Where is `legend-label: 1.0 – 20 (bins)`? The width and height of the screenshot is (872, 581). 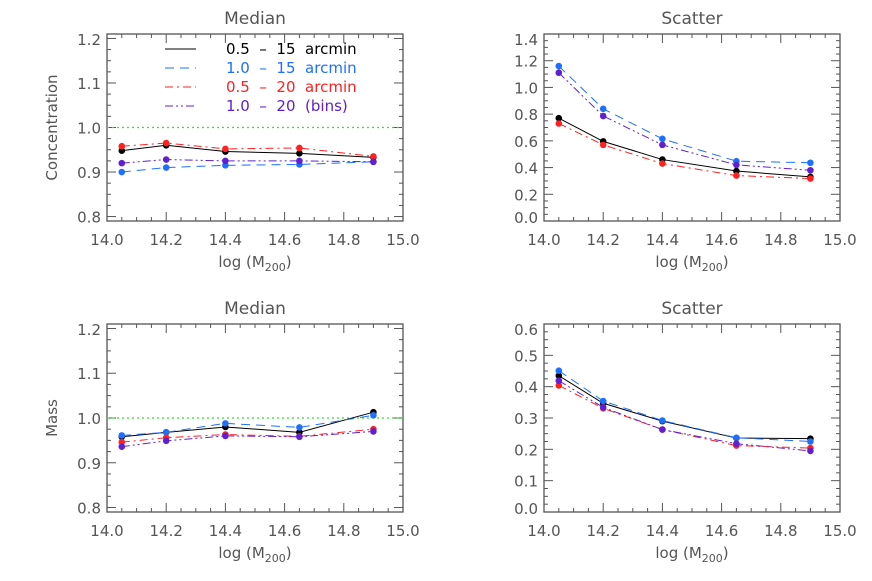 legend-label: 1.0 – 20 (bins) is located at coordinates (287, 106).